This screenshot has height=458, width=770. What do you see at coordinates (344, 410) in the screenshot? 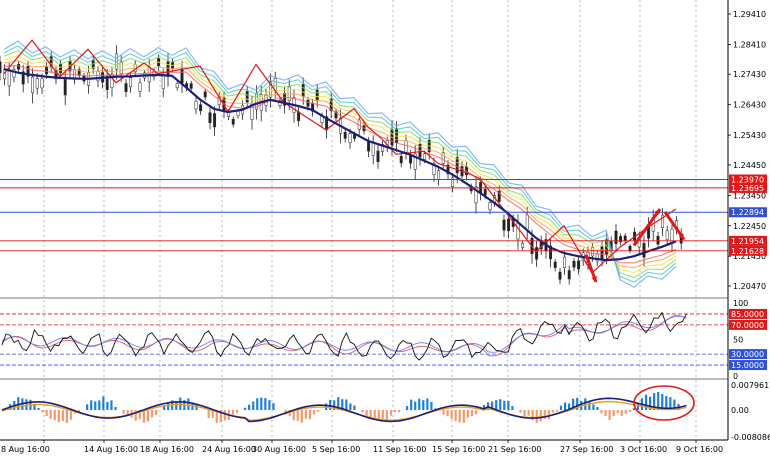
I see `macd-main-line` at bounding box center [344, 410].